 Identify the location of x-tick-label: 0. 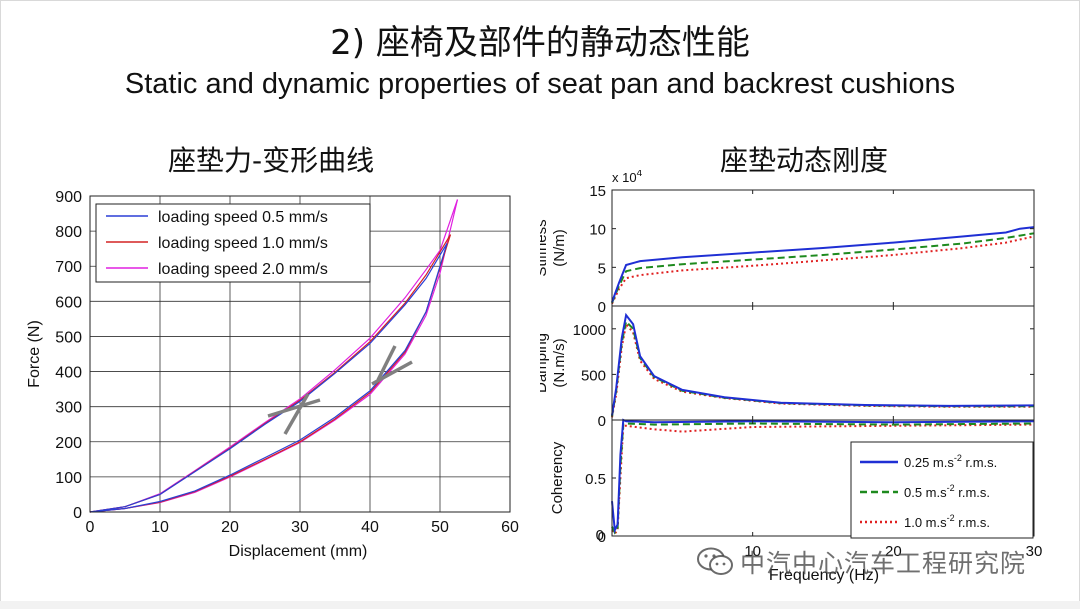
(90, 527).